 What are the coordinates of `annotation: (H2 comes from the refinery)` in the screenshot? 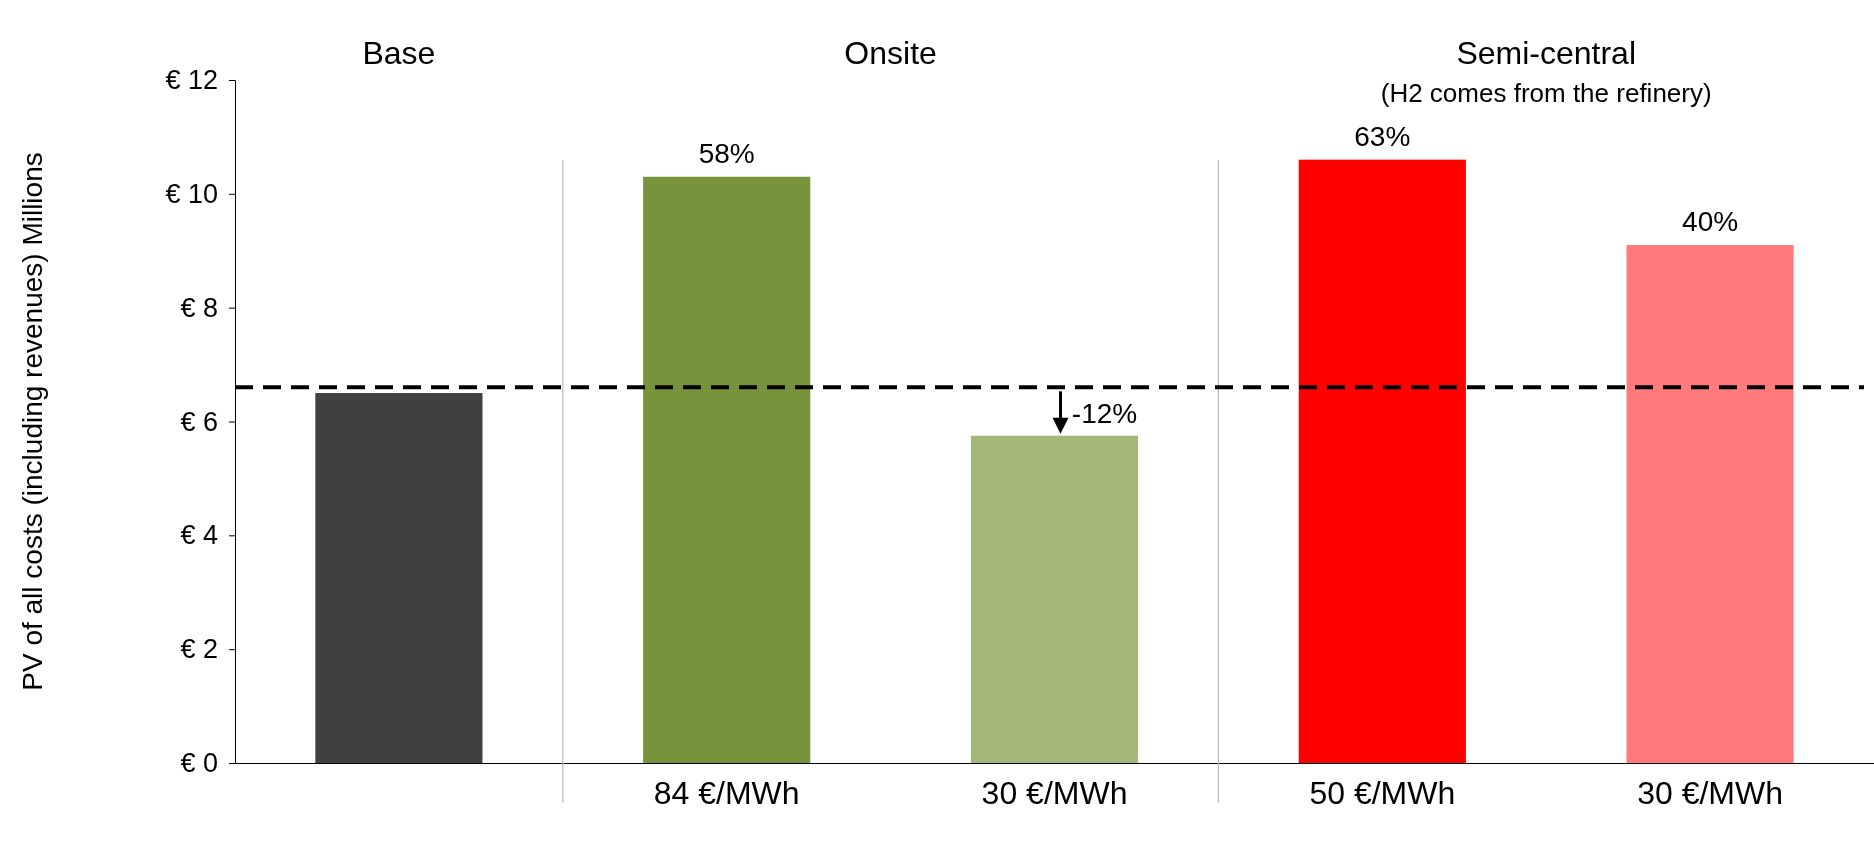 It's located at (1546, 93).